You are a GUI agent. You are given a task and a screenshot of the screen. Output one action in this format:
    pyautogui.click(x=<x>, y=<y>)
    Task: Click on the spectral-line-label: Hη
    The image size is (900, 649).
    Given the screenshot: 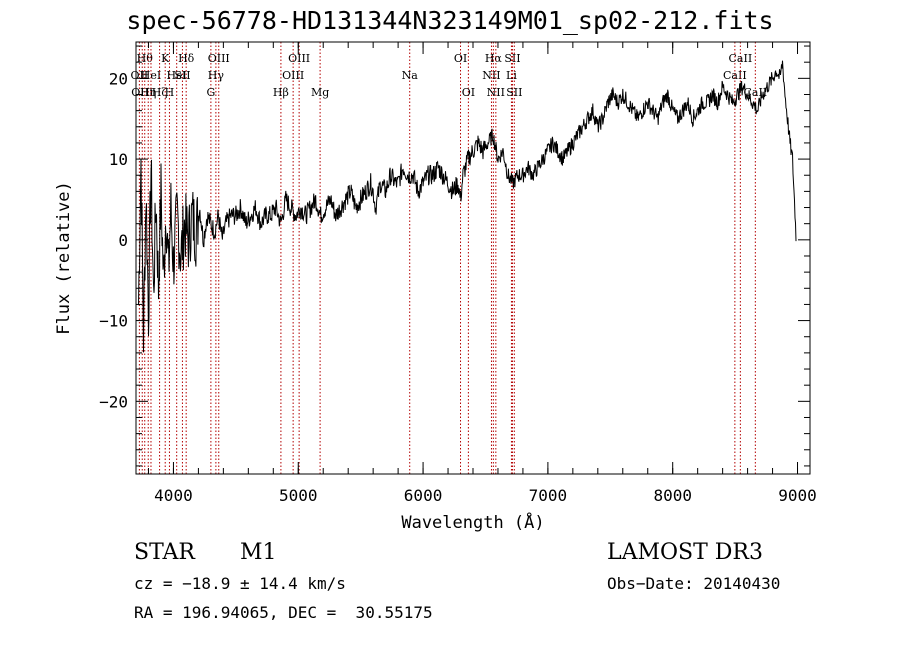 What is the action you would take?
    pyautogui.click(x=148, y=92)
    